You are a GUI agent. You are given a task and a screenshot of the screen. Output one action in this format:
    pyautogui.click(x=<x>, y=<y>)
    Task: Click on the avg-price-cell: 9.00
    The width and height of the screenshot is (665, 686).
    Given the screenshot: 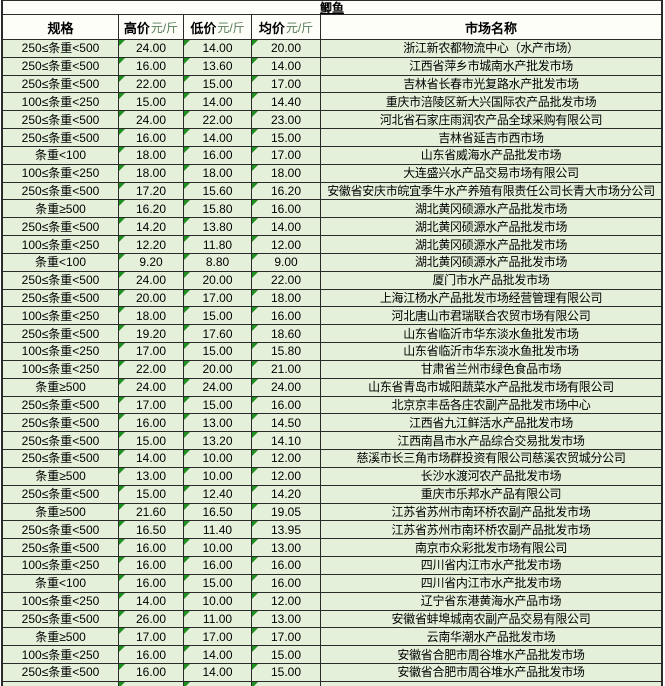 What is the action you would take?
    pyautogui.click(x=286, y=262)
    